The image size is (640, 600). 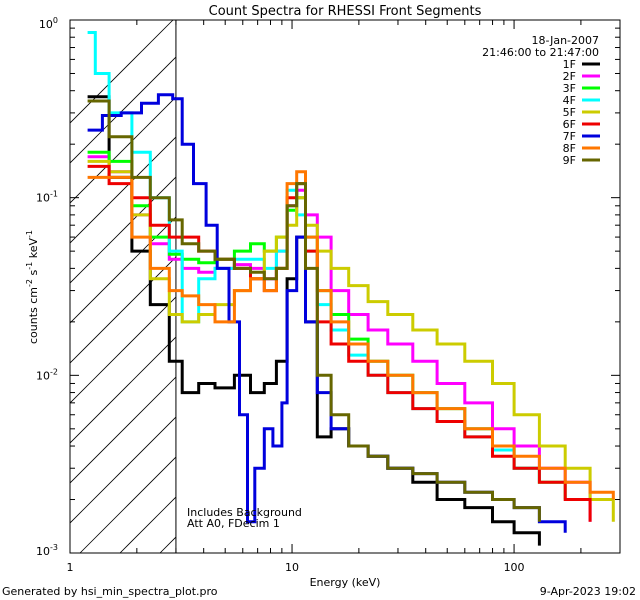 I want to click on legend-label-2f: 2F, so click(x=569, y=76).